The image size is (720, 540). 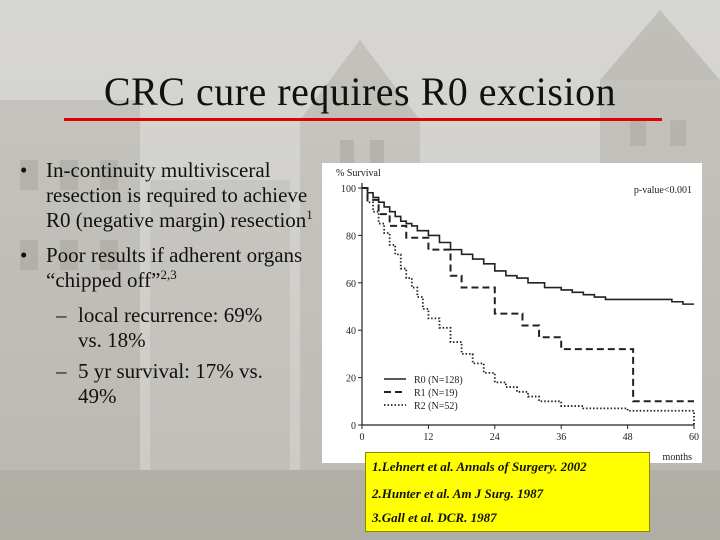 What do you see at coordinates (112, 340) in the screenshot?
I see `sub-bullet-line: vs. 18%` at bounding box center [112, 340].